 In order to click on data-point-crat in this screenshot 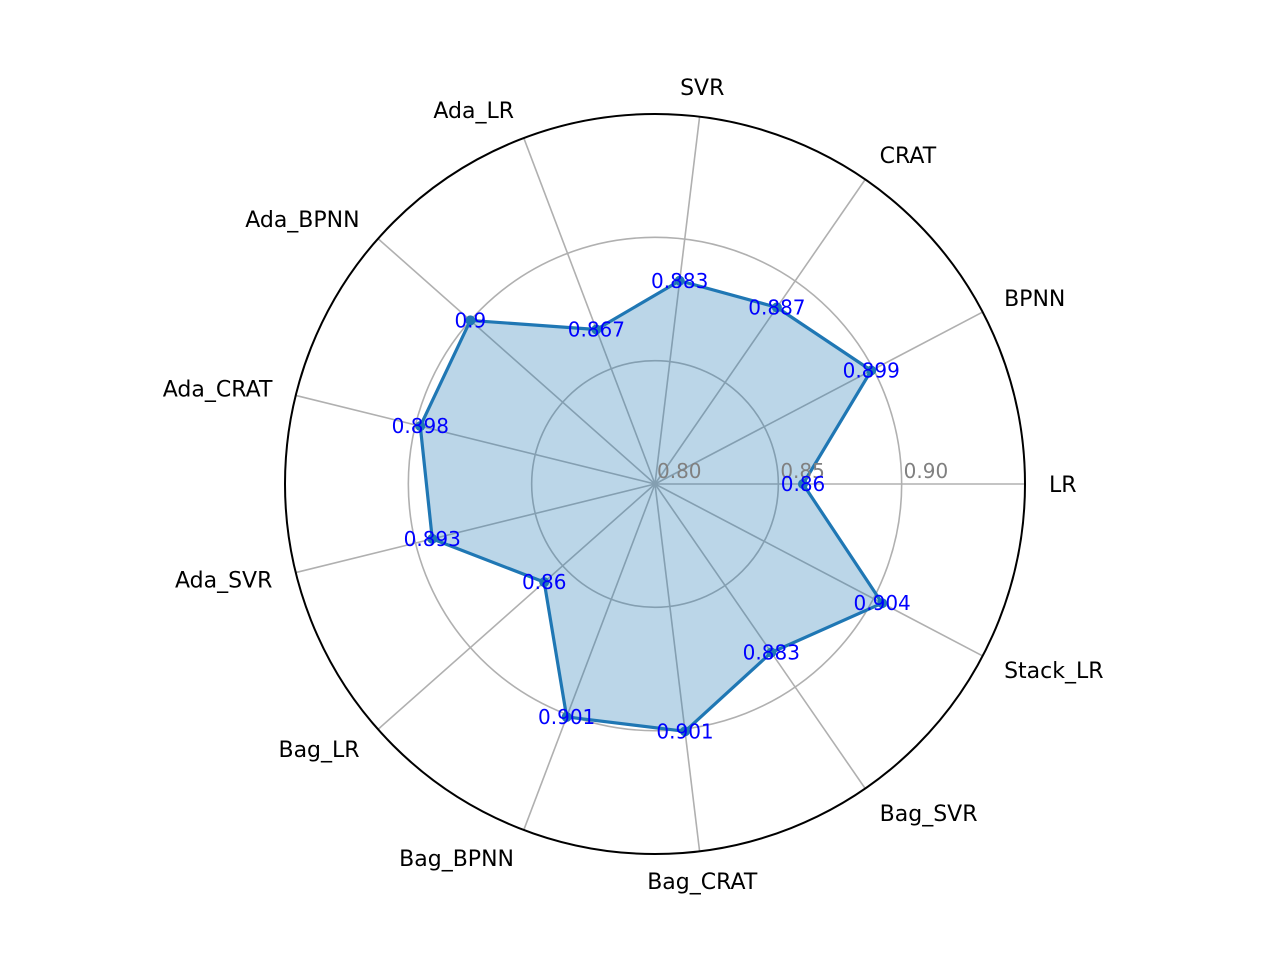, I will do `click(776, 307)`.